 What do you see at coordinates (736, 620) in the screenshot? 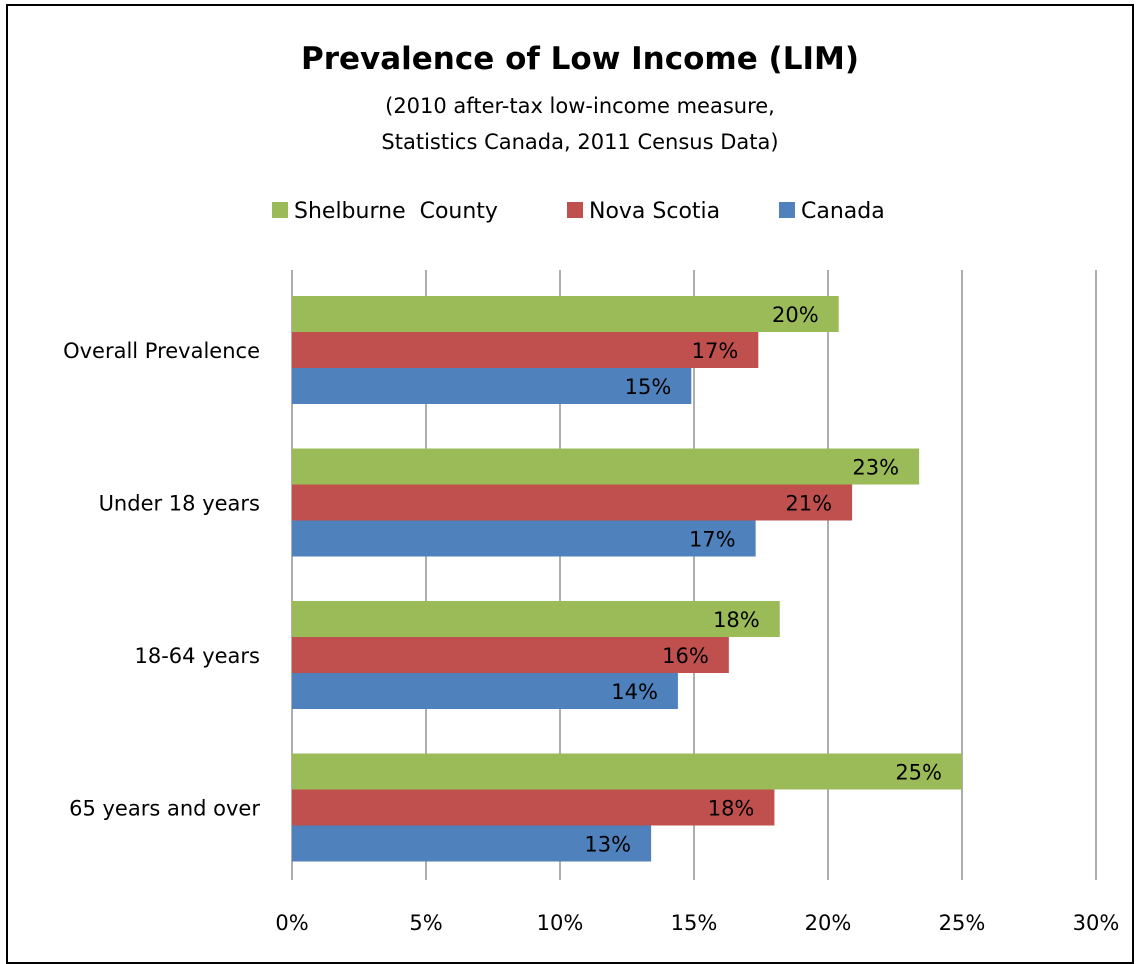
I see `data-label-2-0: 18%` at bounding box center [736, 620].